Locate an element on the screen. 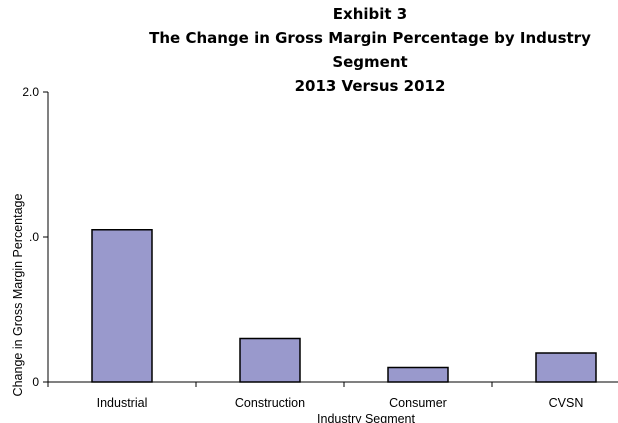 The image size is (618, 423). x-axis-category-labels: Industrial Construction Consumer CVSN is located at coordinates (340, 403).